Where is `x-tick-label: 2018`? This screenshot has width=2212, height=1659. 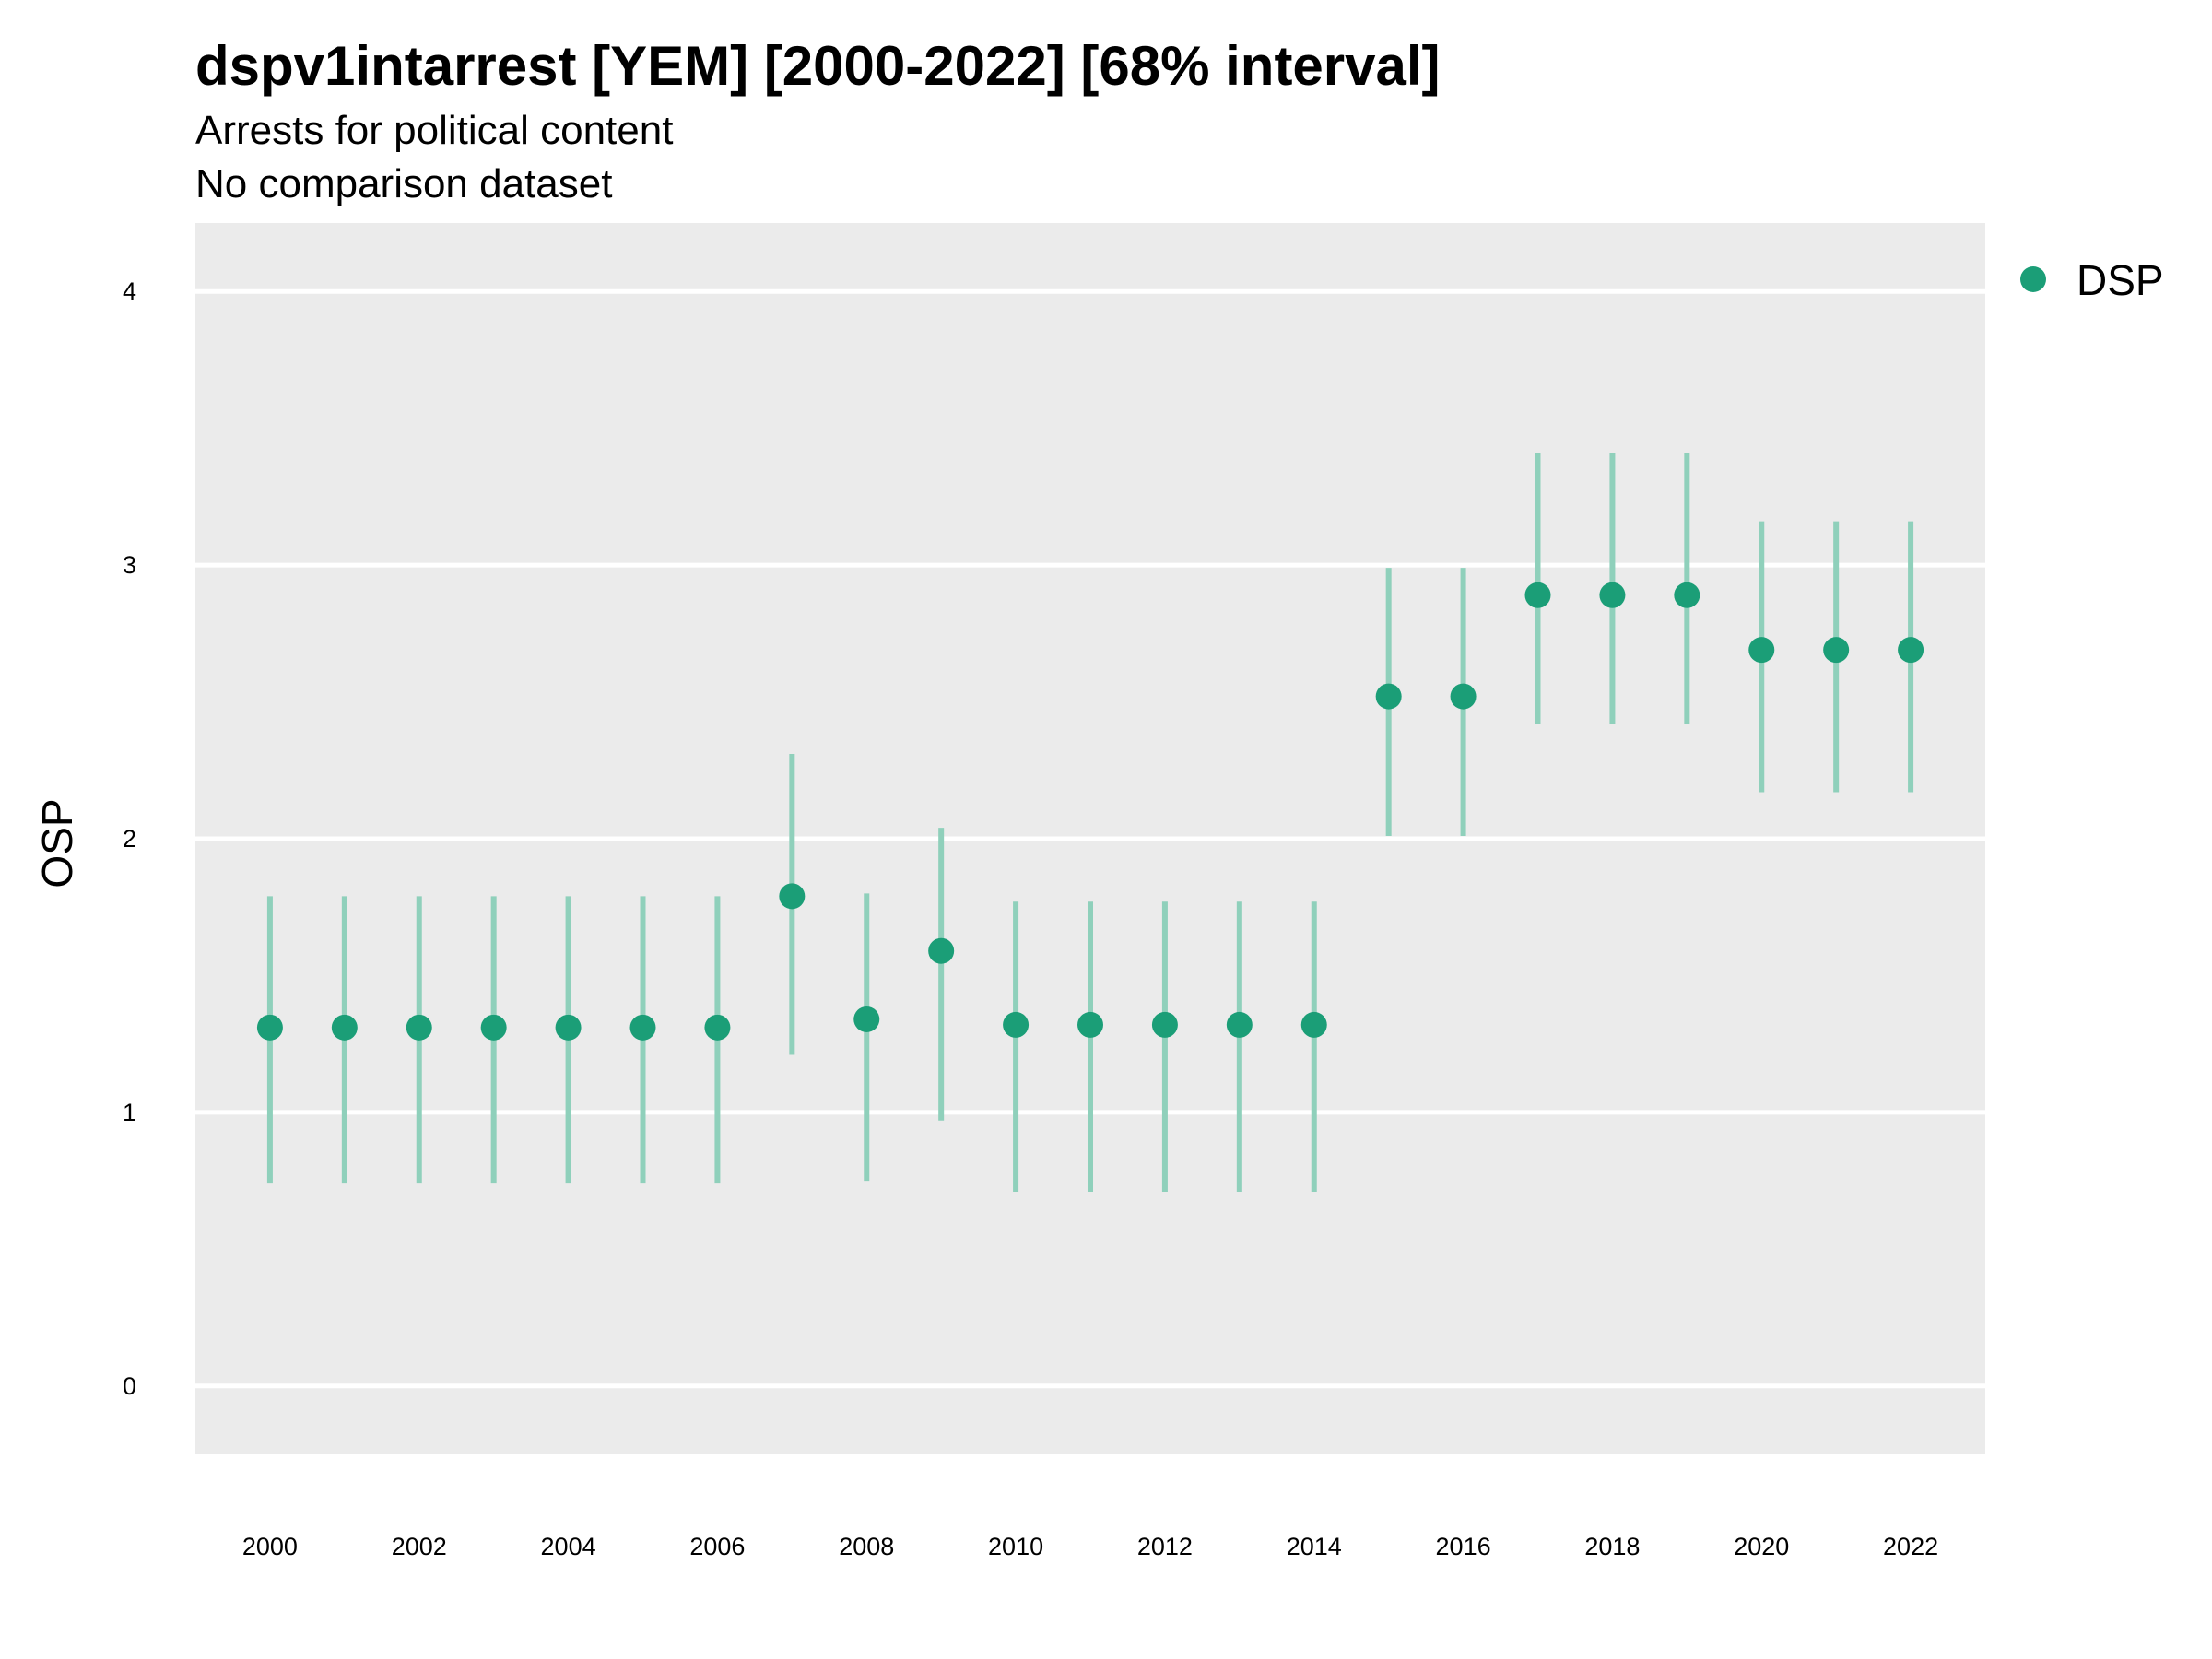
x-tick-label: 2018 is located at coordinates (1612, 1546).